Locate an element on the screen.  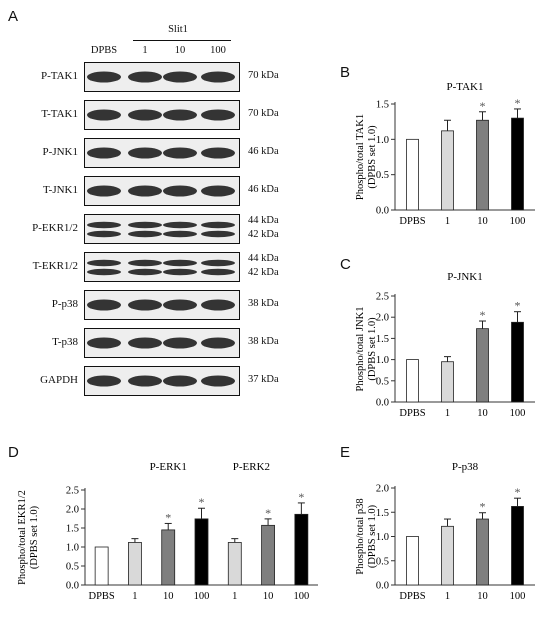
blot-label: T-EKR1/2 is located at coordinates (55, 266).